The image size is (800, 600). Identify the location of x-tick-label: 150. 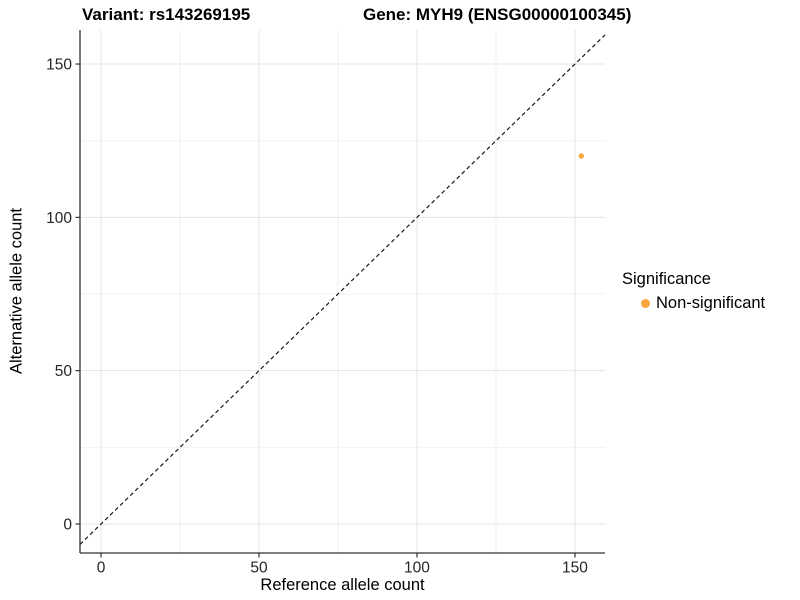
(575, 568).